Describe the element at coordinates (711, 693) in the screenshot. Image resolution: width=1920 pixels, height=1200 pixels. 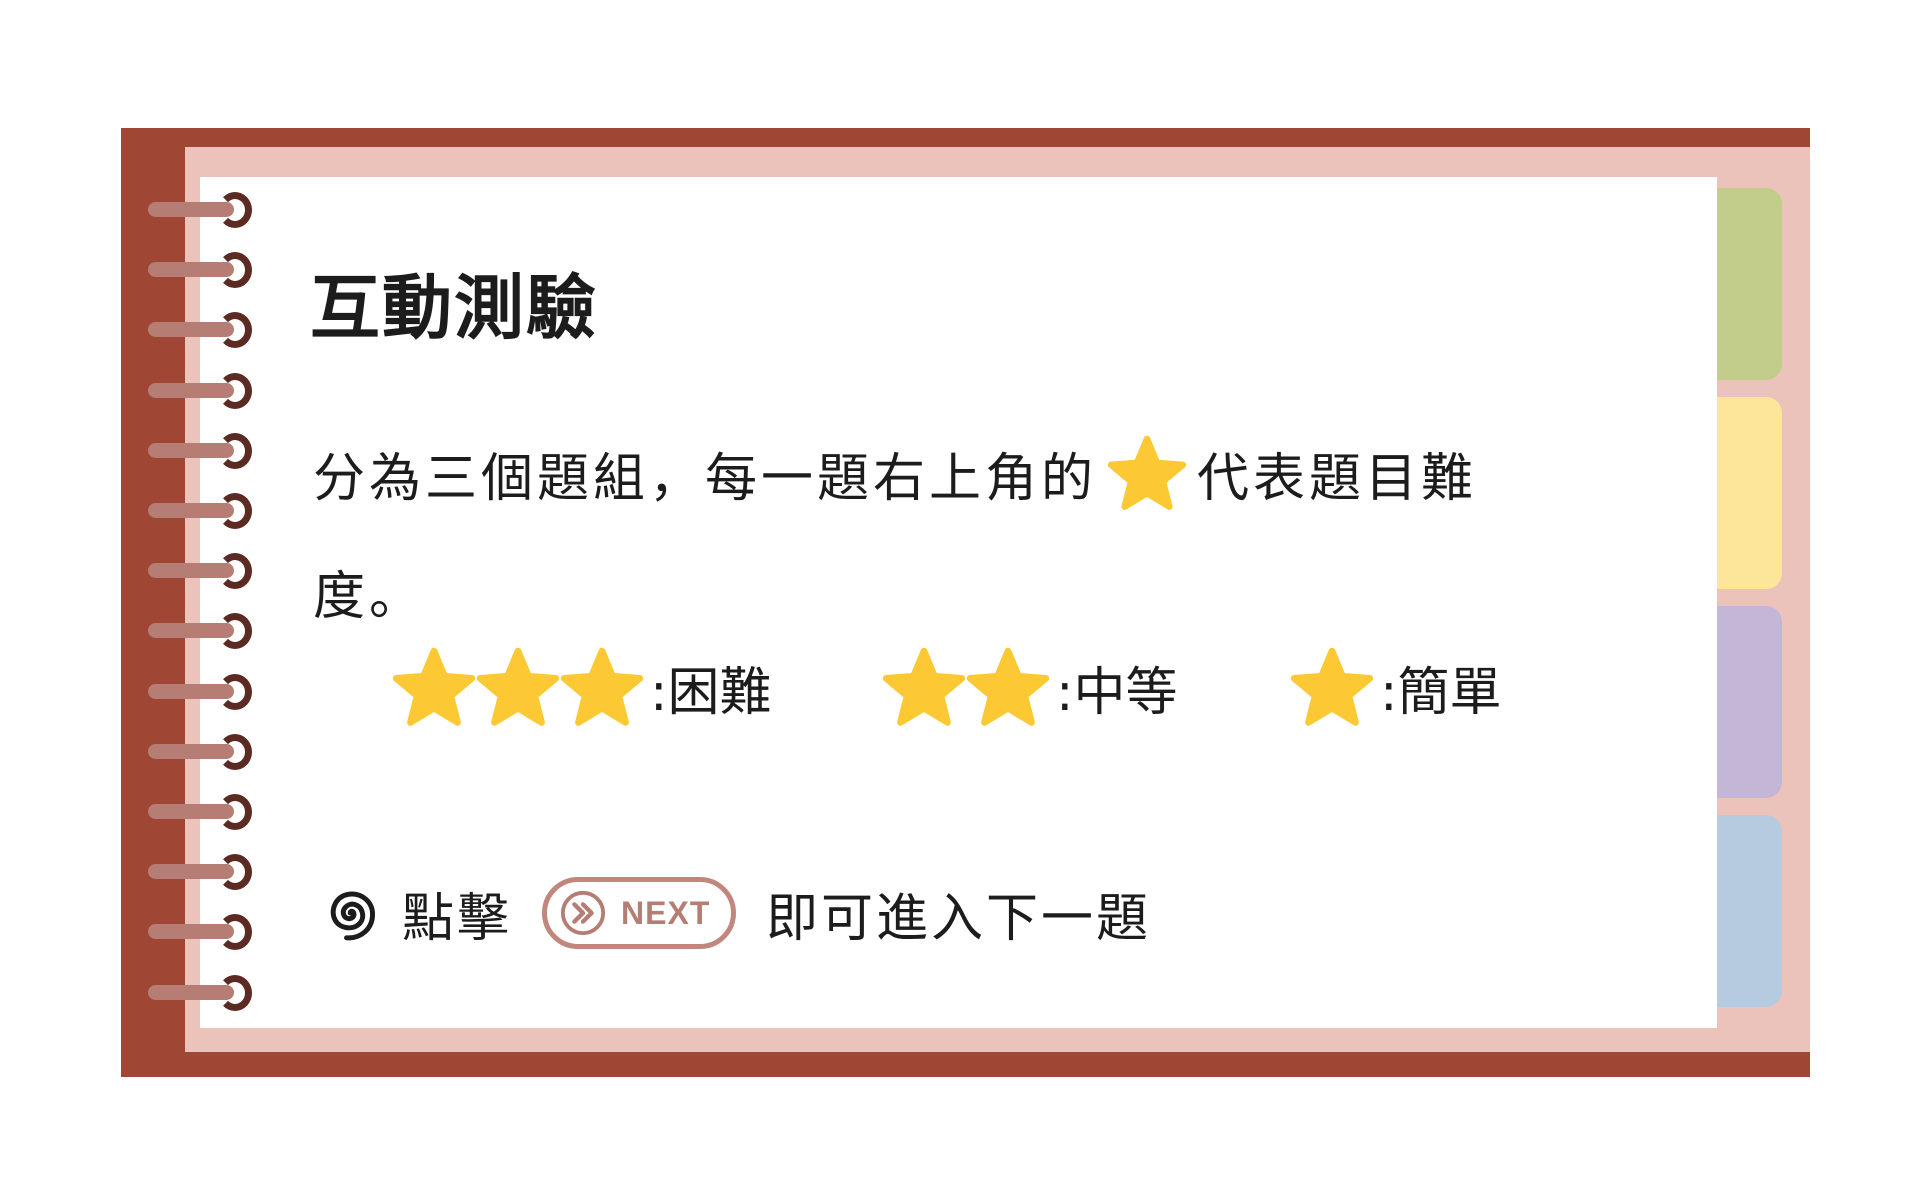
I see `legend-hard-label: :困難` at that location.